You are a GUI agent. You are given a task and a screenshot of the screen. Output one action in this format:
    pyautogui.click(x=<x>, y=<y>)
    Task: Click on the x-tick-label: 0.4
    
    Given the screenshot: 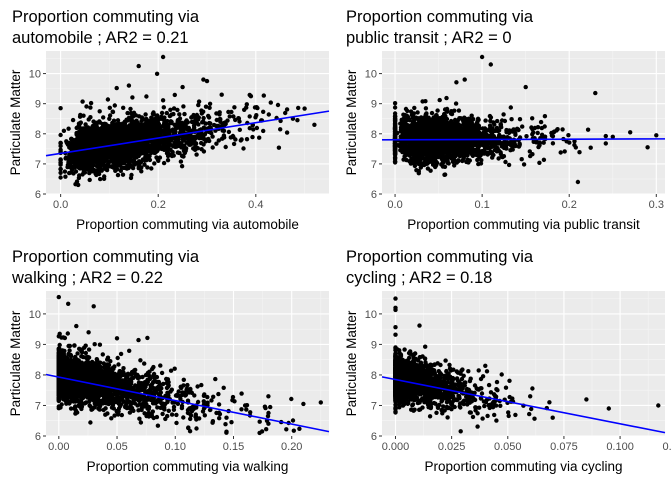 What is the action you would take?
    pyautogui.click(x=255, y=205)
    